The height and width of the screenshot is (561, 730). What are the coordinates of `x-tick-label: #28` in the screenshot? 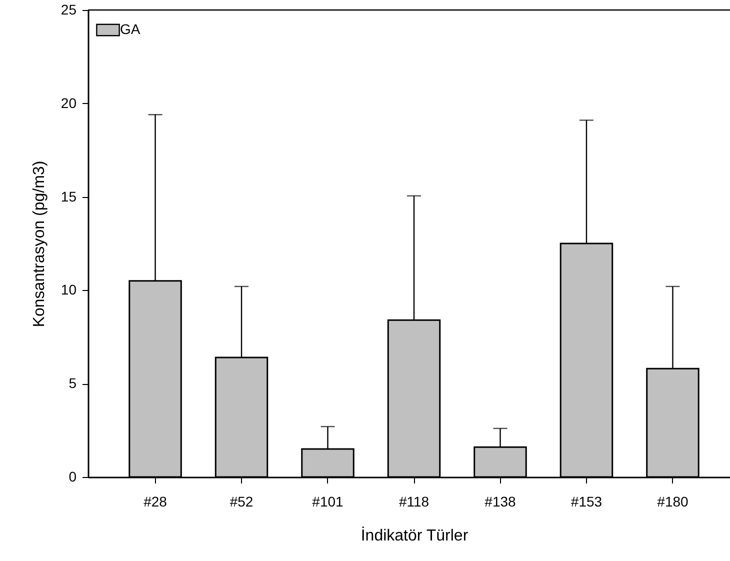 It's located at (156, 502).